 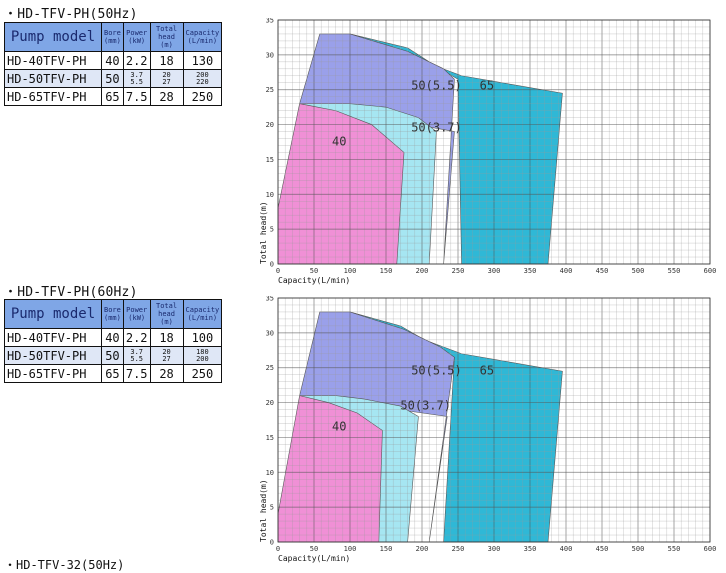 I want to click on cell-capacity: 180 200, so click(x=202, y=355).